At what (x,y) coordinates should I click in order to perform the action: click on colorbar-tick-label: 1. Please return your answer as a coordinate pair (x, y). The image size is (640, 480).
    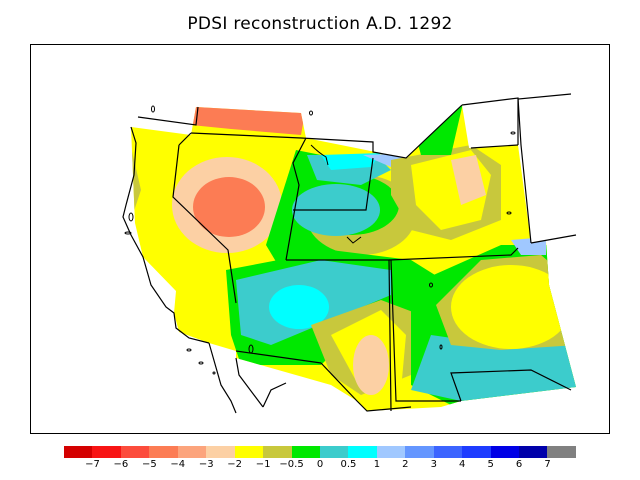
    Looking at the image, I should click on (377, 464).